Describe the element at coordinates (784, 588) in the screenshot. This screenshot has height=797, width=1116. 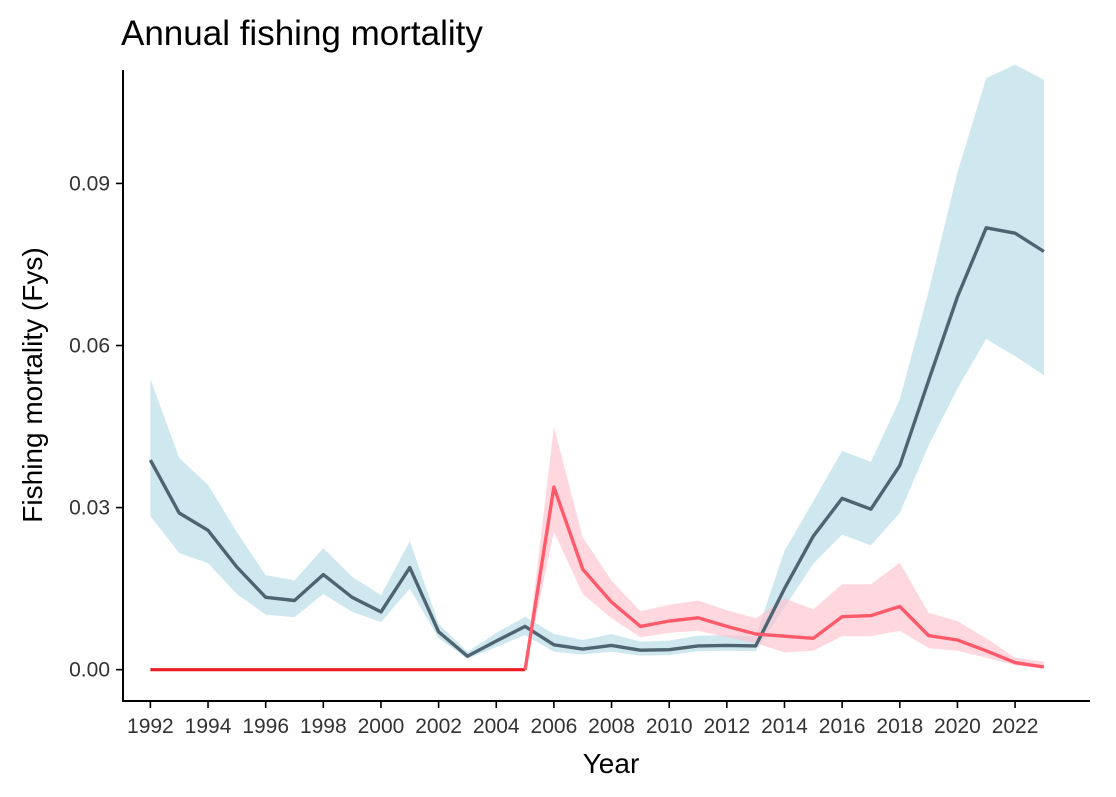
I see `blue-point-2014` at that location.